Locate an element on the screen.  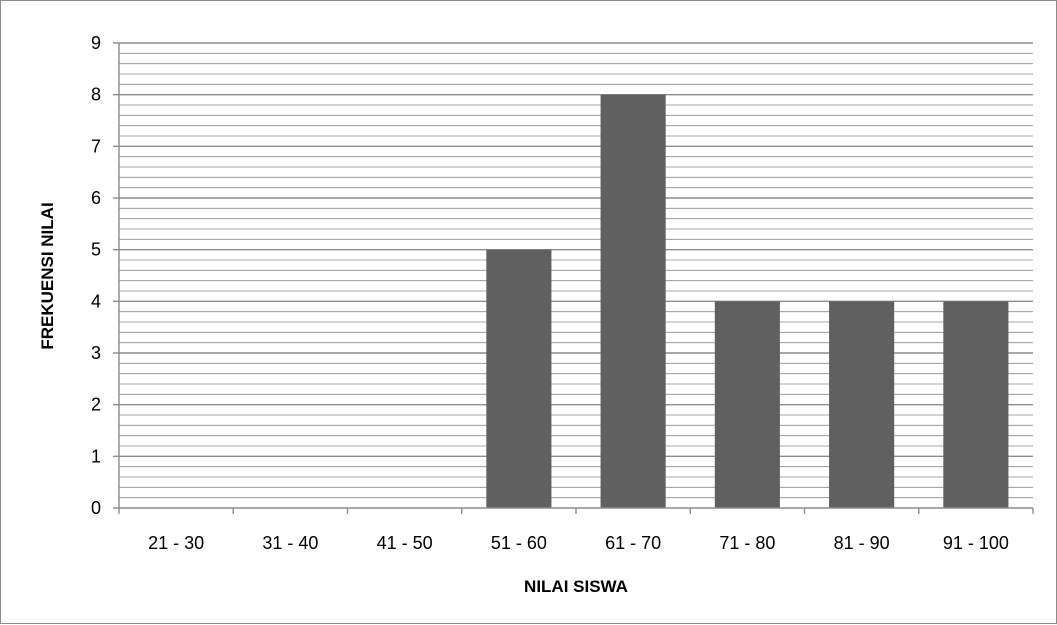
y-tick-label: 8 is located at coordinates (96, 95).